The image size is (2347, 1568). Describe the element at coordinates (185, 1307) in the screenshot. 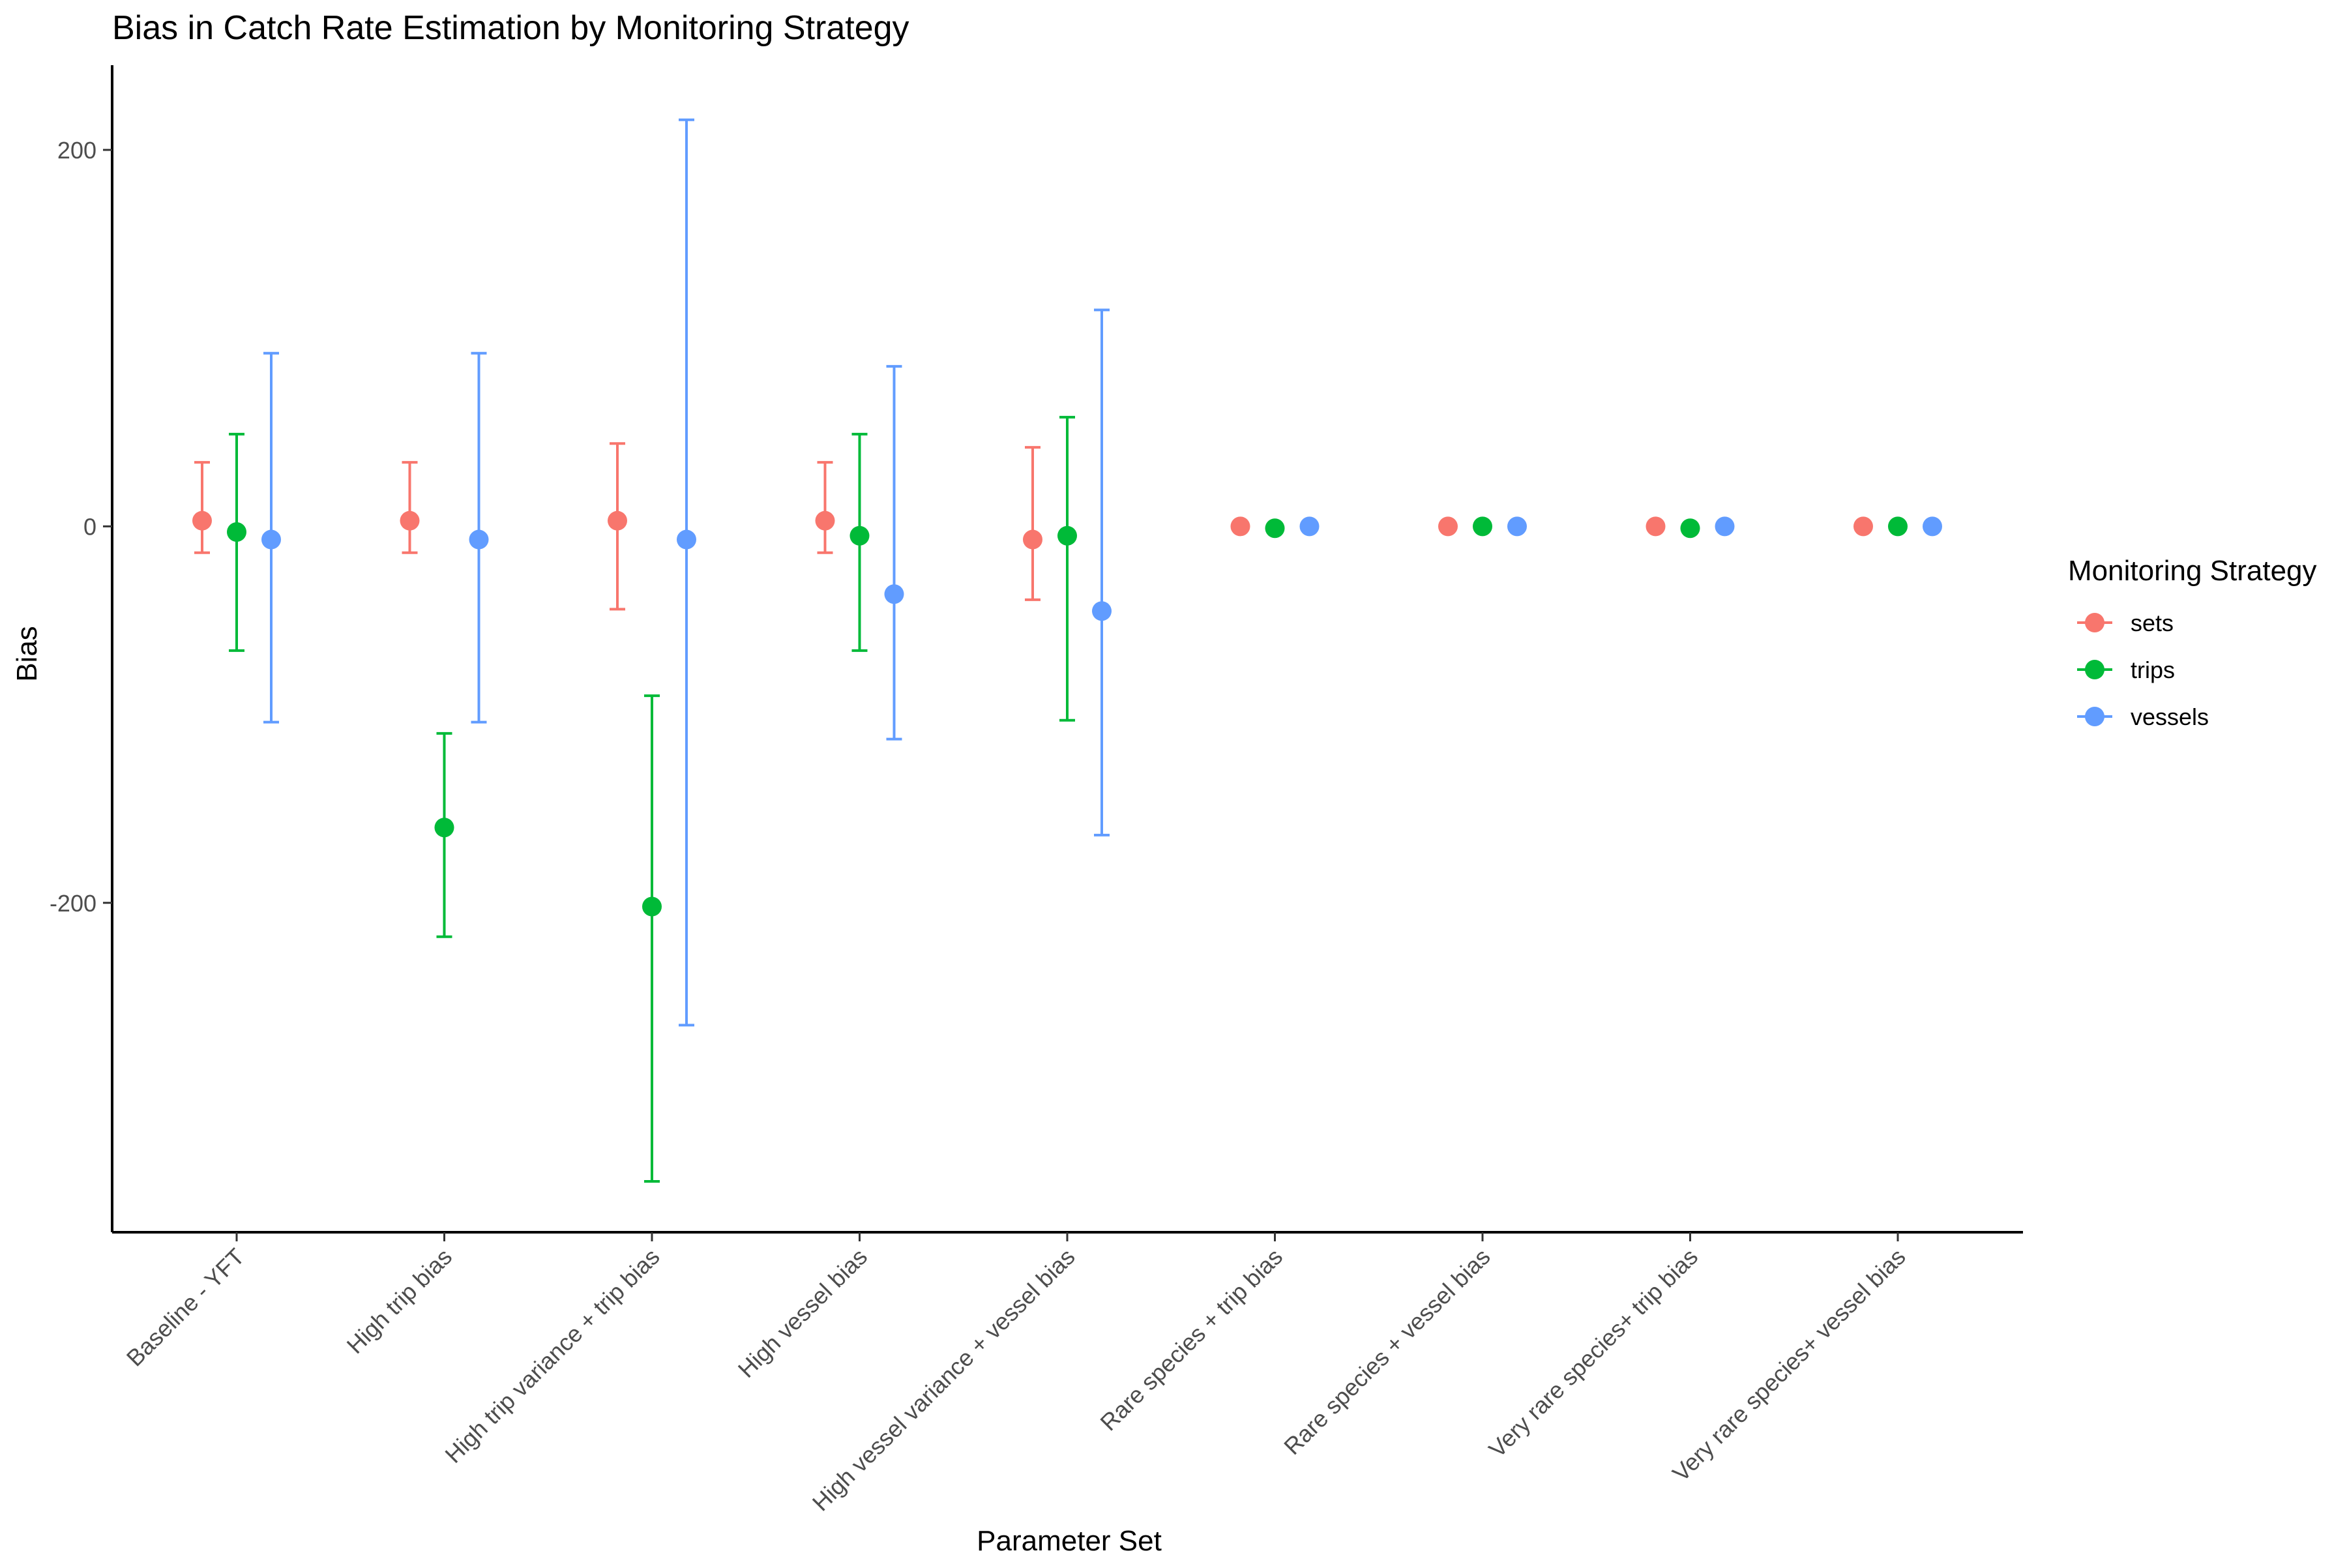

I see `x-tick-label: Baseline - YFT` at that location.